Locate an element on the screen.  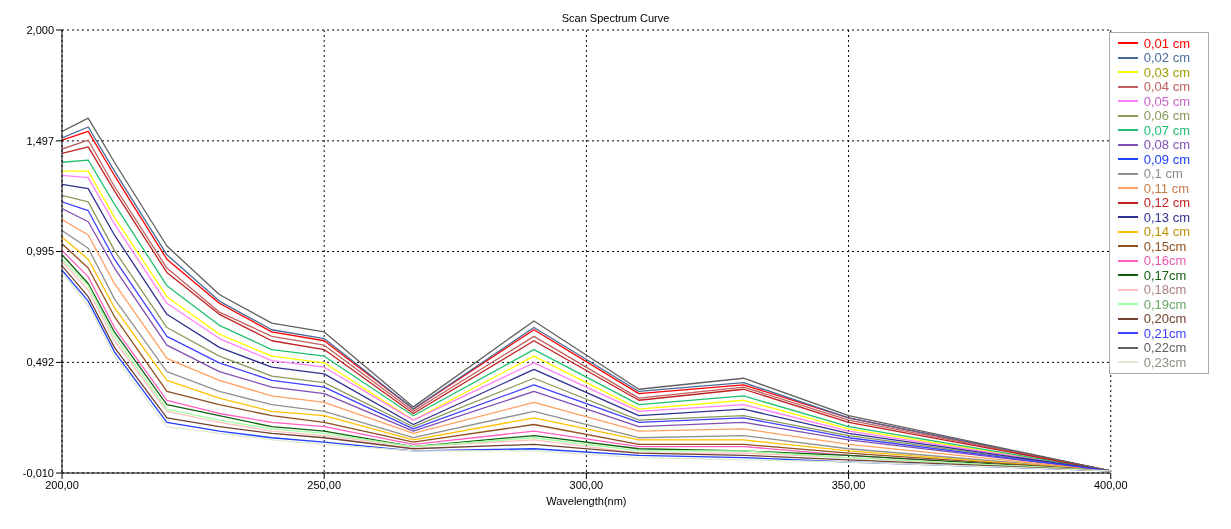
legend-label: 0,02 cm is located at coordinates (1166, 58).